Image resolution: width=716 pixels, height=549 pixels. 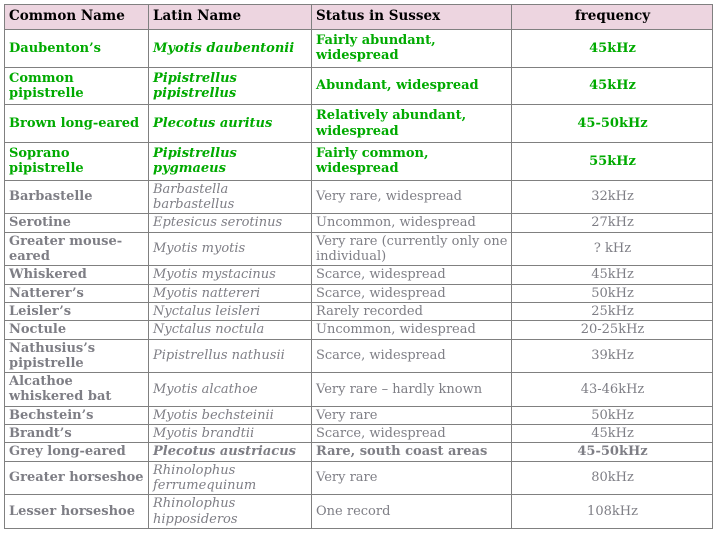 What do you see at coordinates (230, 293) in the screenshot?
I see `cell-latin-name: Myotis nattereri` at bounding box center [230, 293].